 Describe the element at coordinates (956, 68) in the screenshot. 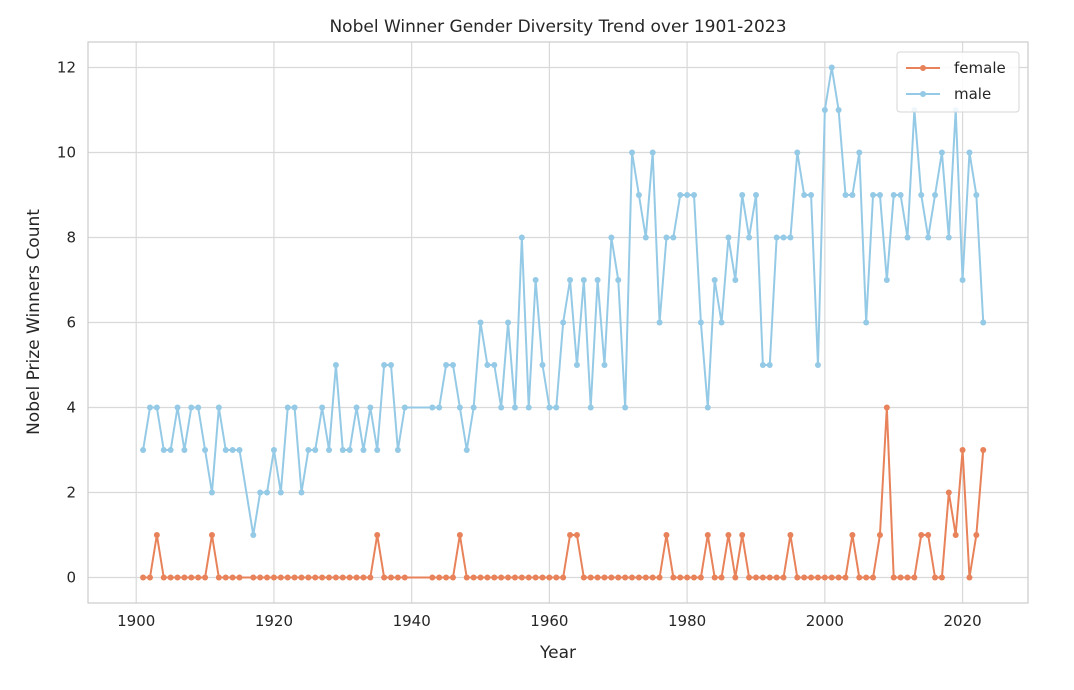

I see `legend-item-female: female` at that location.